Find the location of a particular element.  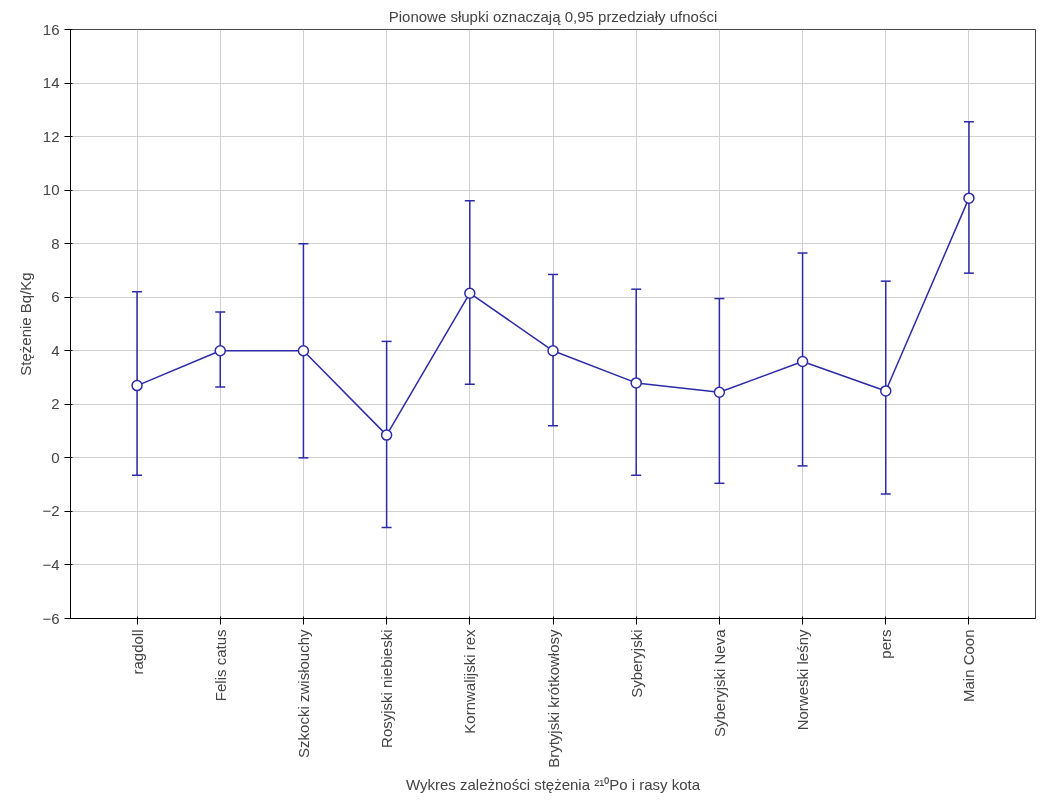

y-tick-label: 16 is located at coordinates (51, 29).